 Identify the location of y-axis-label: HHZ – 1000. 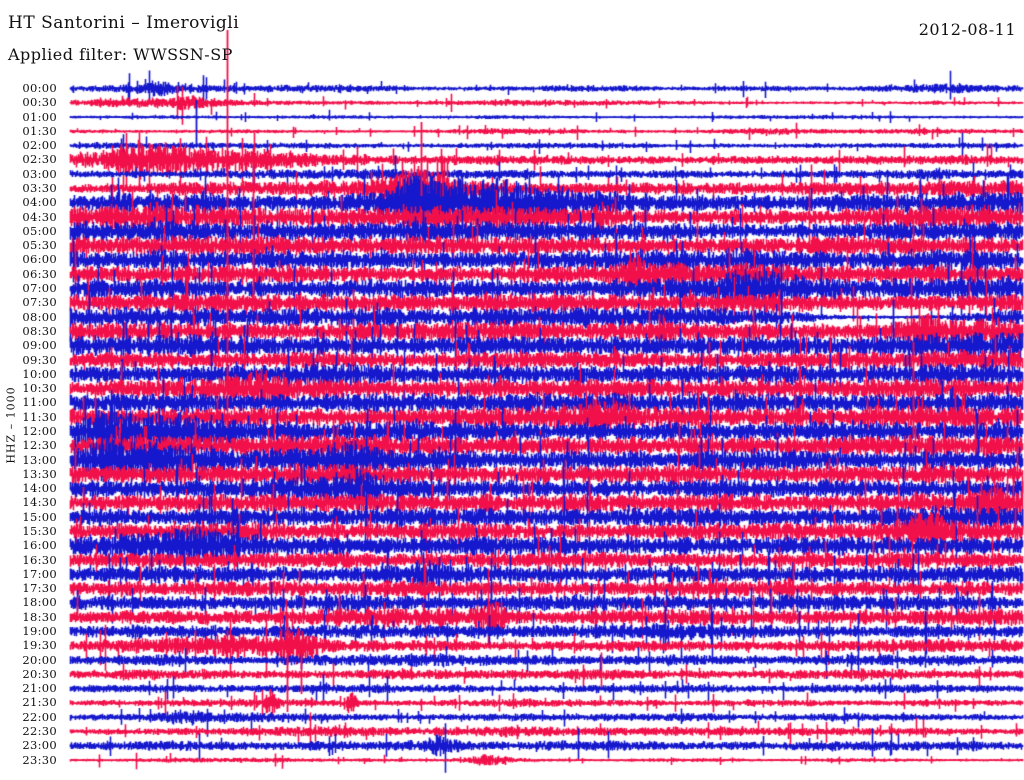
(11, 425).